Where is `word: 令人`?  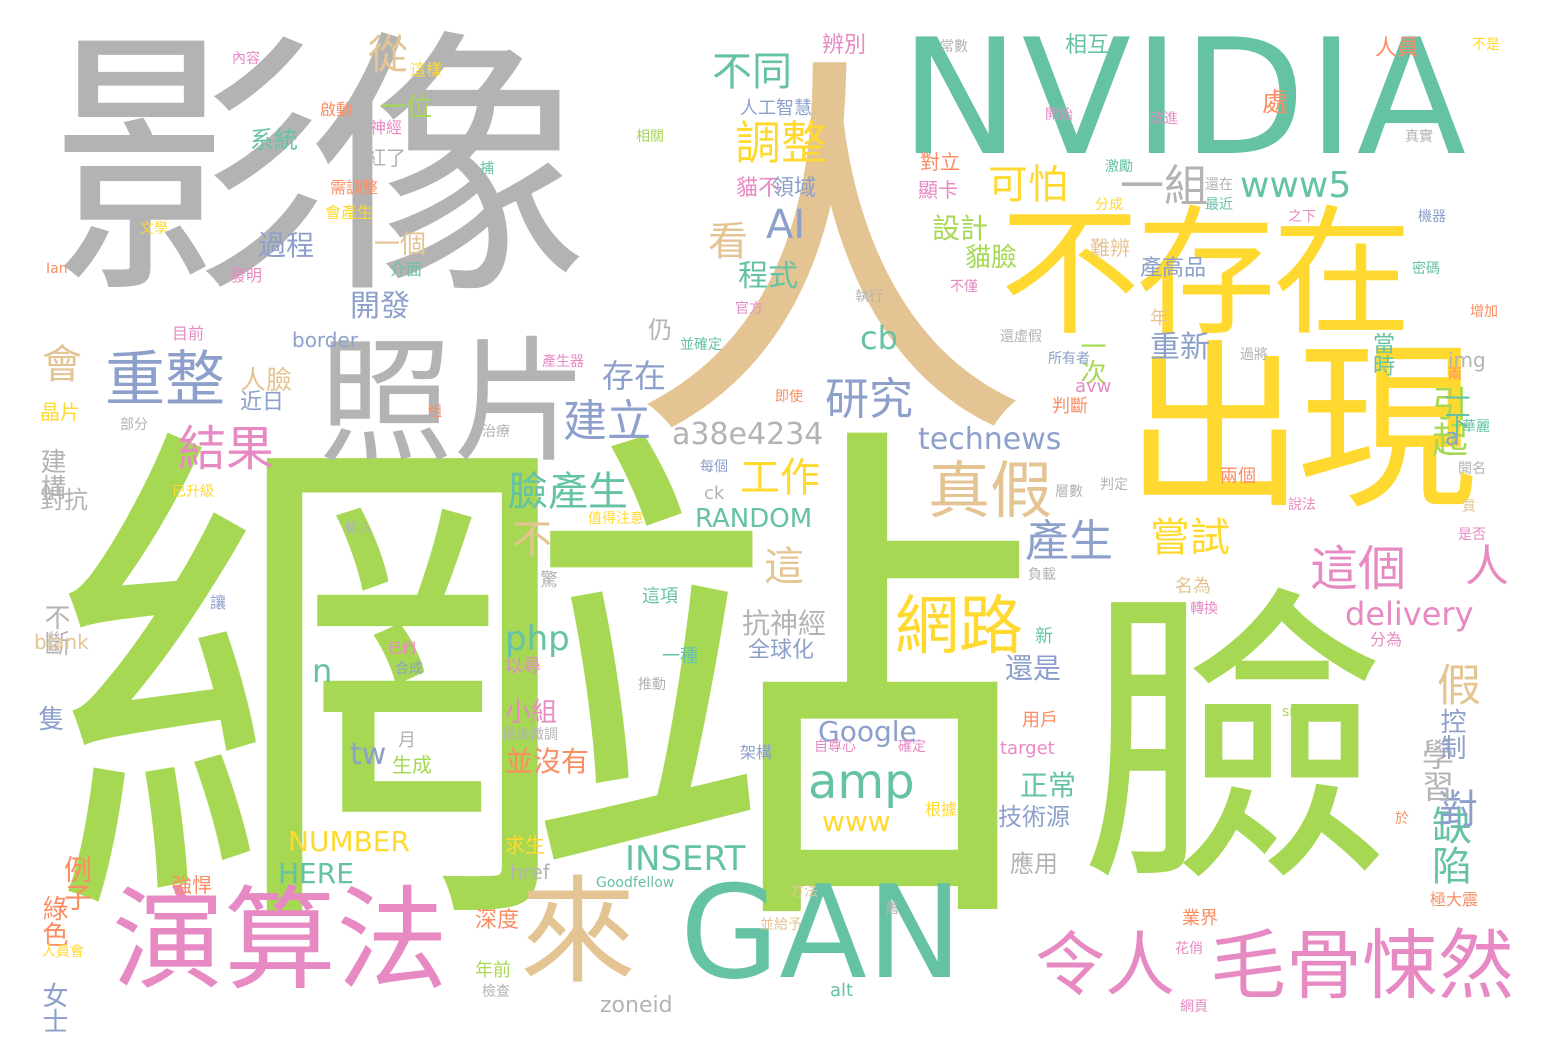
word: 令人 is located at coordinates (1105, 965).